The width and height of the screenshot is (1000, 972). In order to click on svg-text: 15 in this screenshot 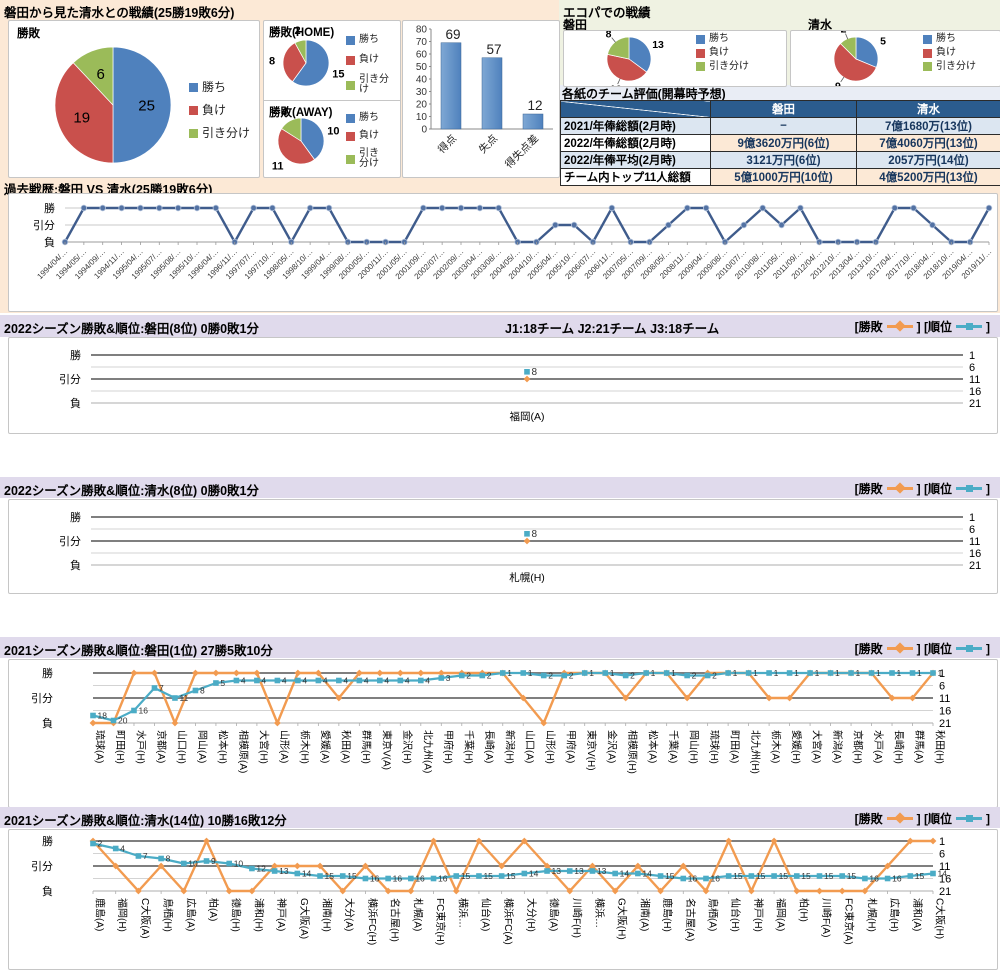, I will do `click(761, 876)`.